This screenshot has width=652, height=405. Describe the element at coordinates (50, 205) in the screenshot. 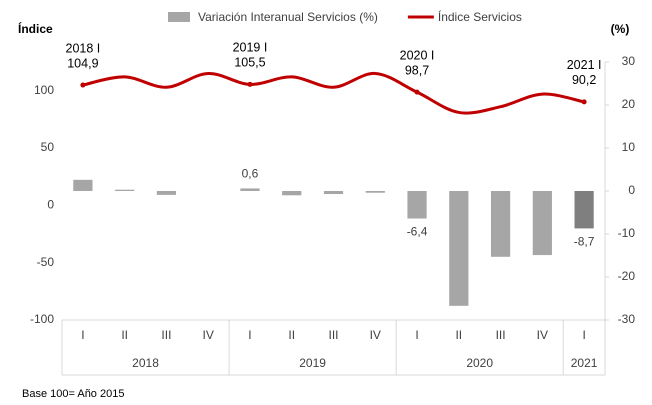

I see `y-tick-label: 0` at that location.